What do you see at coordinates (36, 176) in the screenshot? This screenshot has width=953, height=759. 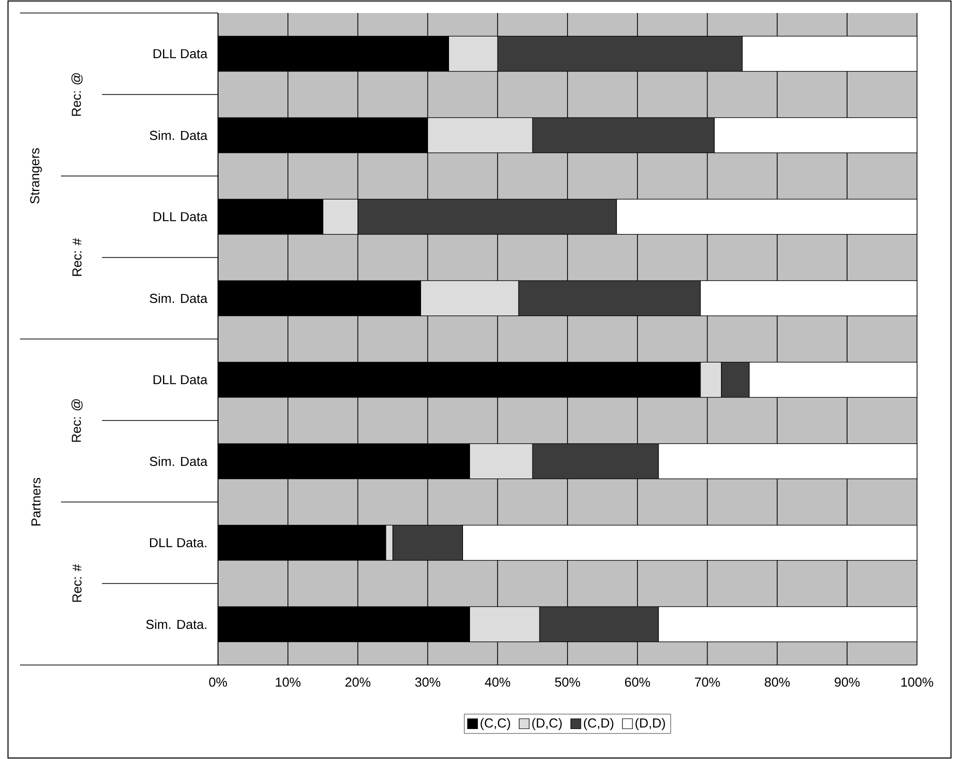 I see `text: Strangers` at bounding box center [36, 176].